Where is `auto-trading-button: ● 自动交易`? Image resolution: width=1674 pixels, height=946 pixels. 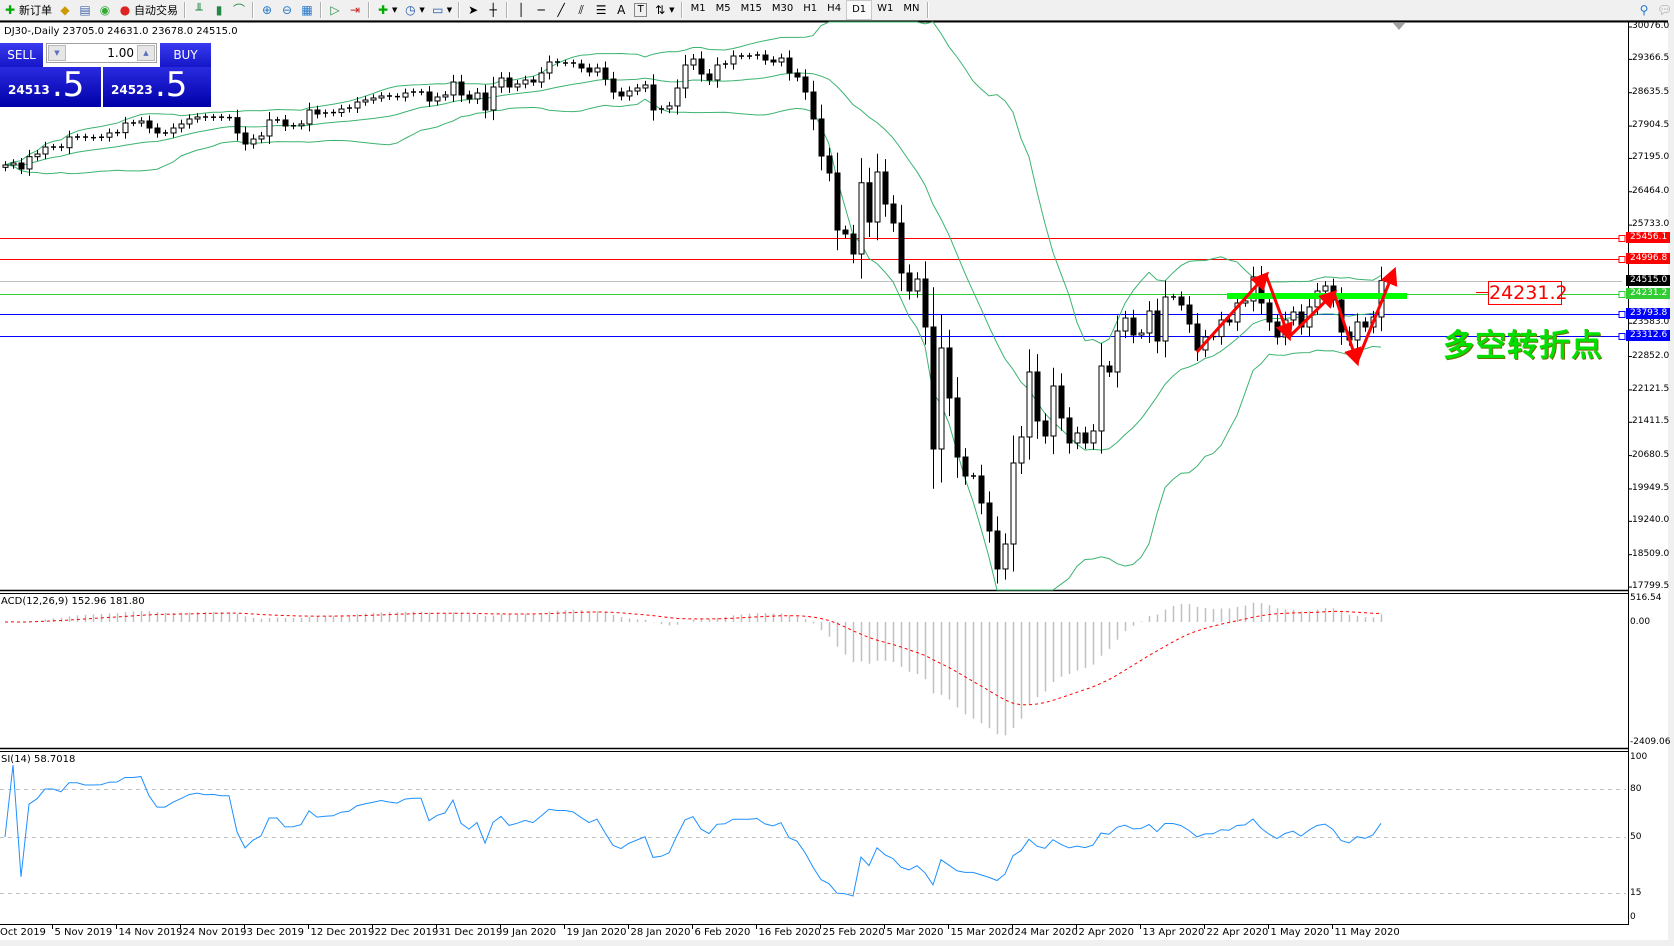
auto-trading-button: ● 自动交易 is located at coordinates (148, 10).